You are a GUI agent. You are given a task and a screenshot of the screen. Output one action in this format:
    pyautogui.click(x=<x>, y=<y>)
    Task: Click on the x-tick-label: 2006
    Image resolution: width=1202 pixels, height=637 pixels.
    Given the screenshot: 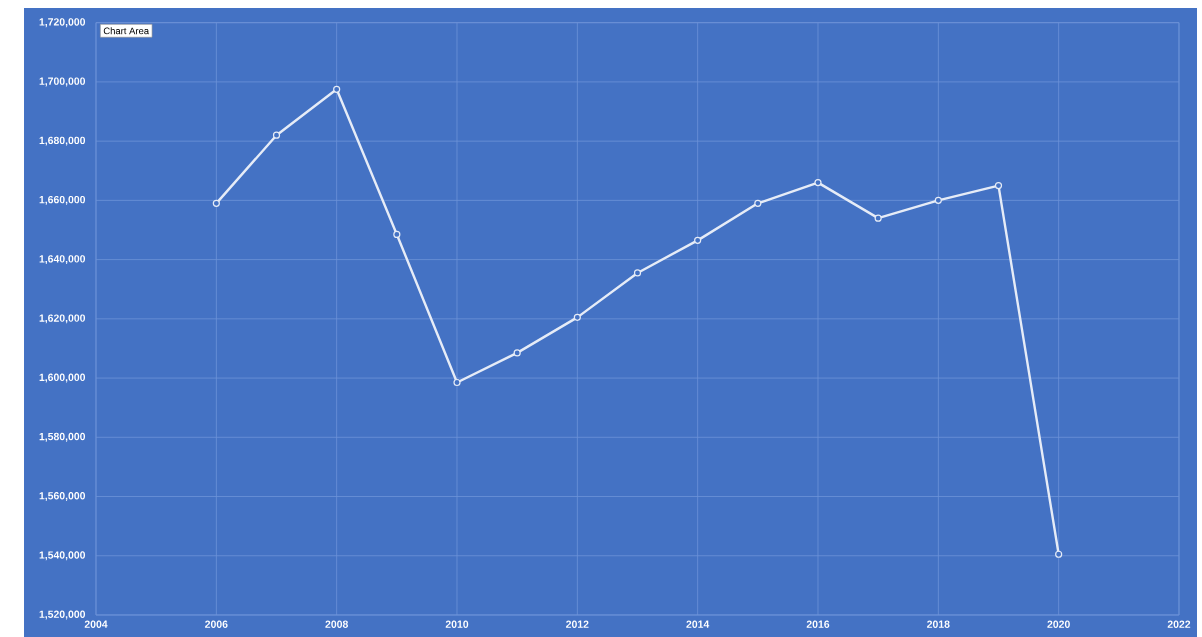 What is the action you would take?
    pyautogui.click(x=216, y=624)
    